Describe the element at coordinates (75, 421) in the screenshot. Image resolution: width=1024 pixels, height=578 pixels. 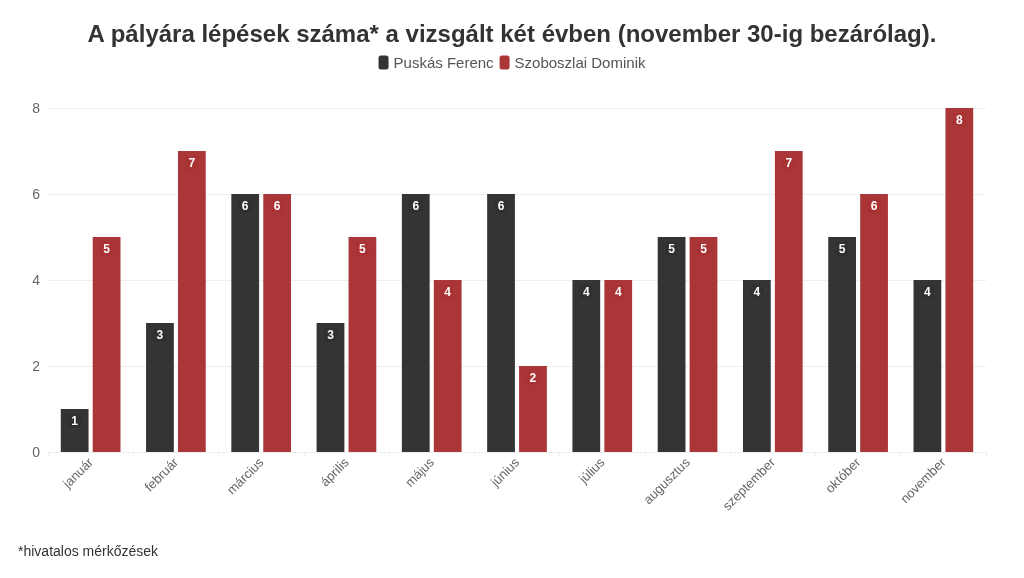
I see `data-label: 1` at that location.